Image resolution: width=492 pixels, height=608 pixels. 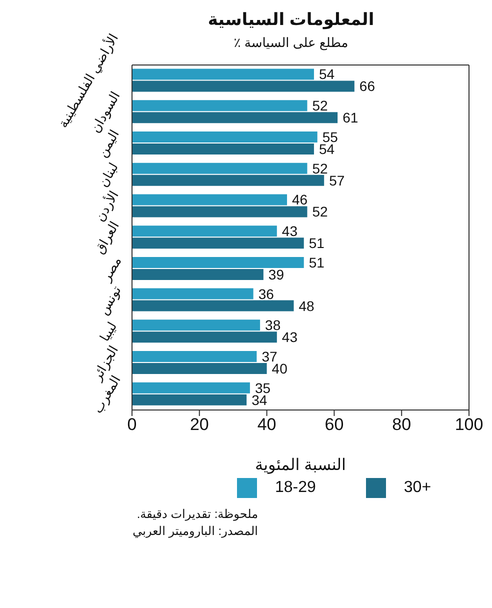 What do you see at coordinates (291, 42) in the screenshot?
I see `chart-subtitle: ٪ مطلع على السياسة` at bounding box center [291, 42].